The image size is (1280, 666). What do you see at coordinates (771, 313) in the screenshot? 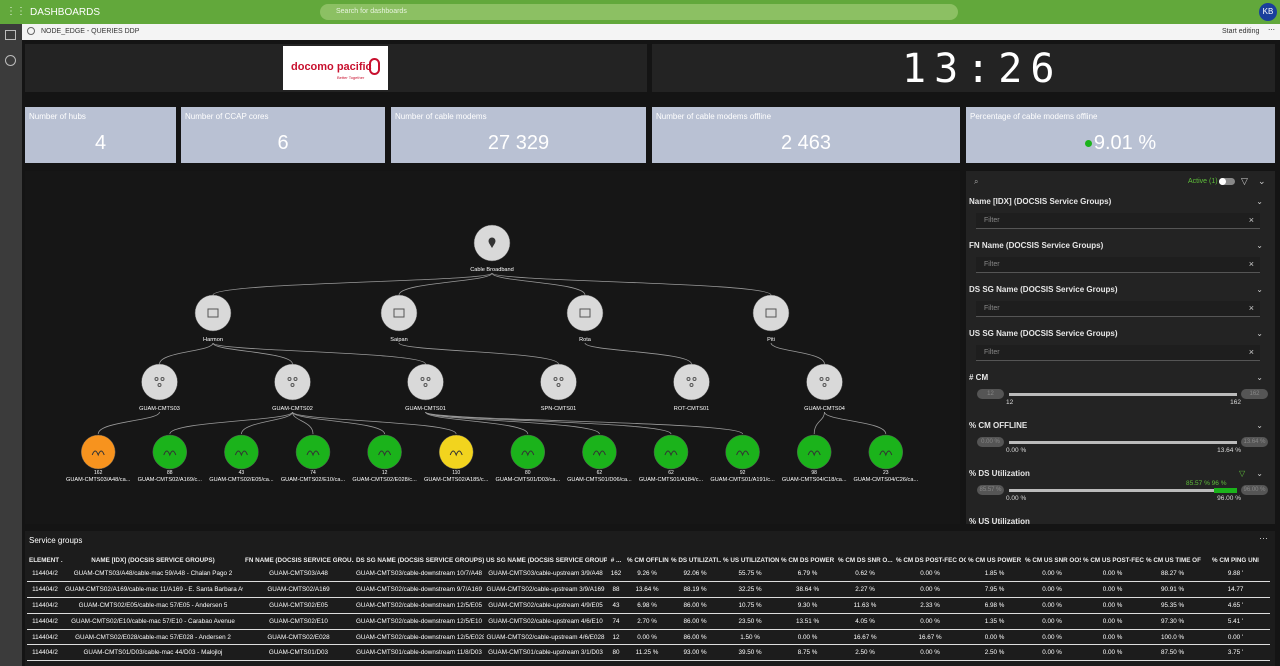
I see `hub-icon` at bounding box center [771, 313].